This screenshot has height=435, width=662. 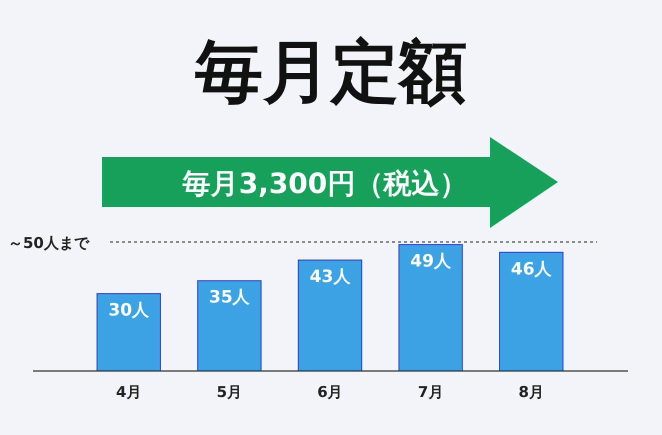 What do you see at coordinates (49, 243) in the screenshot?
I see `ref-line-label: ～50人まで` at bounding box center [49, 243].